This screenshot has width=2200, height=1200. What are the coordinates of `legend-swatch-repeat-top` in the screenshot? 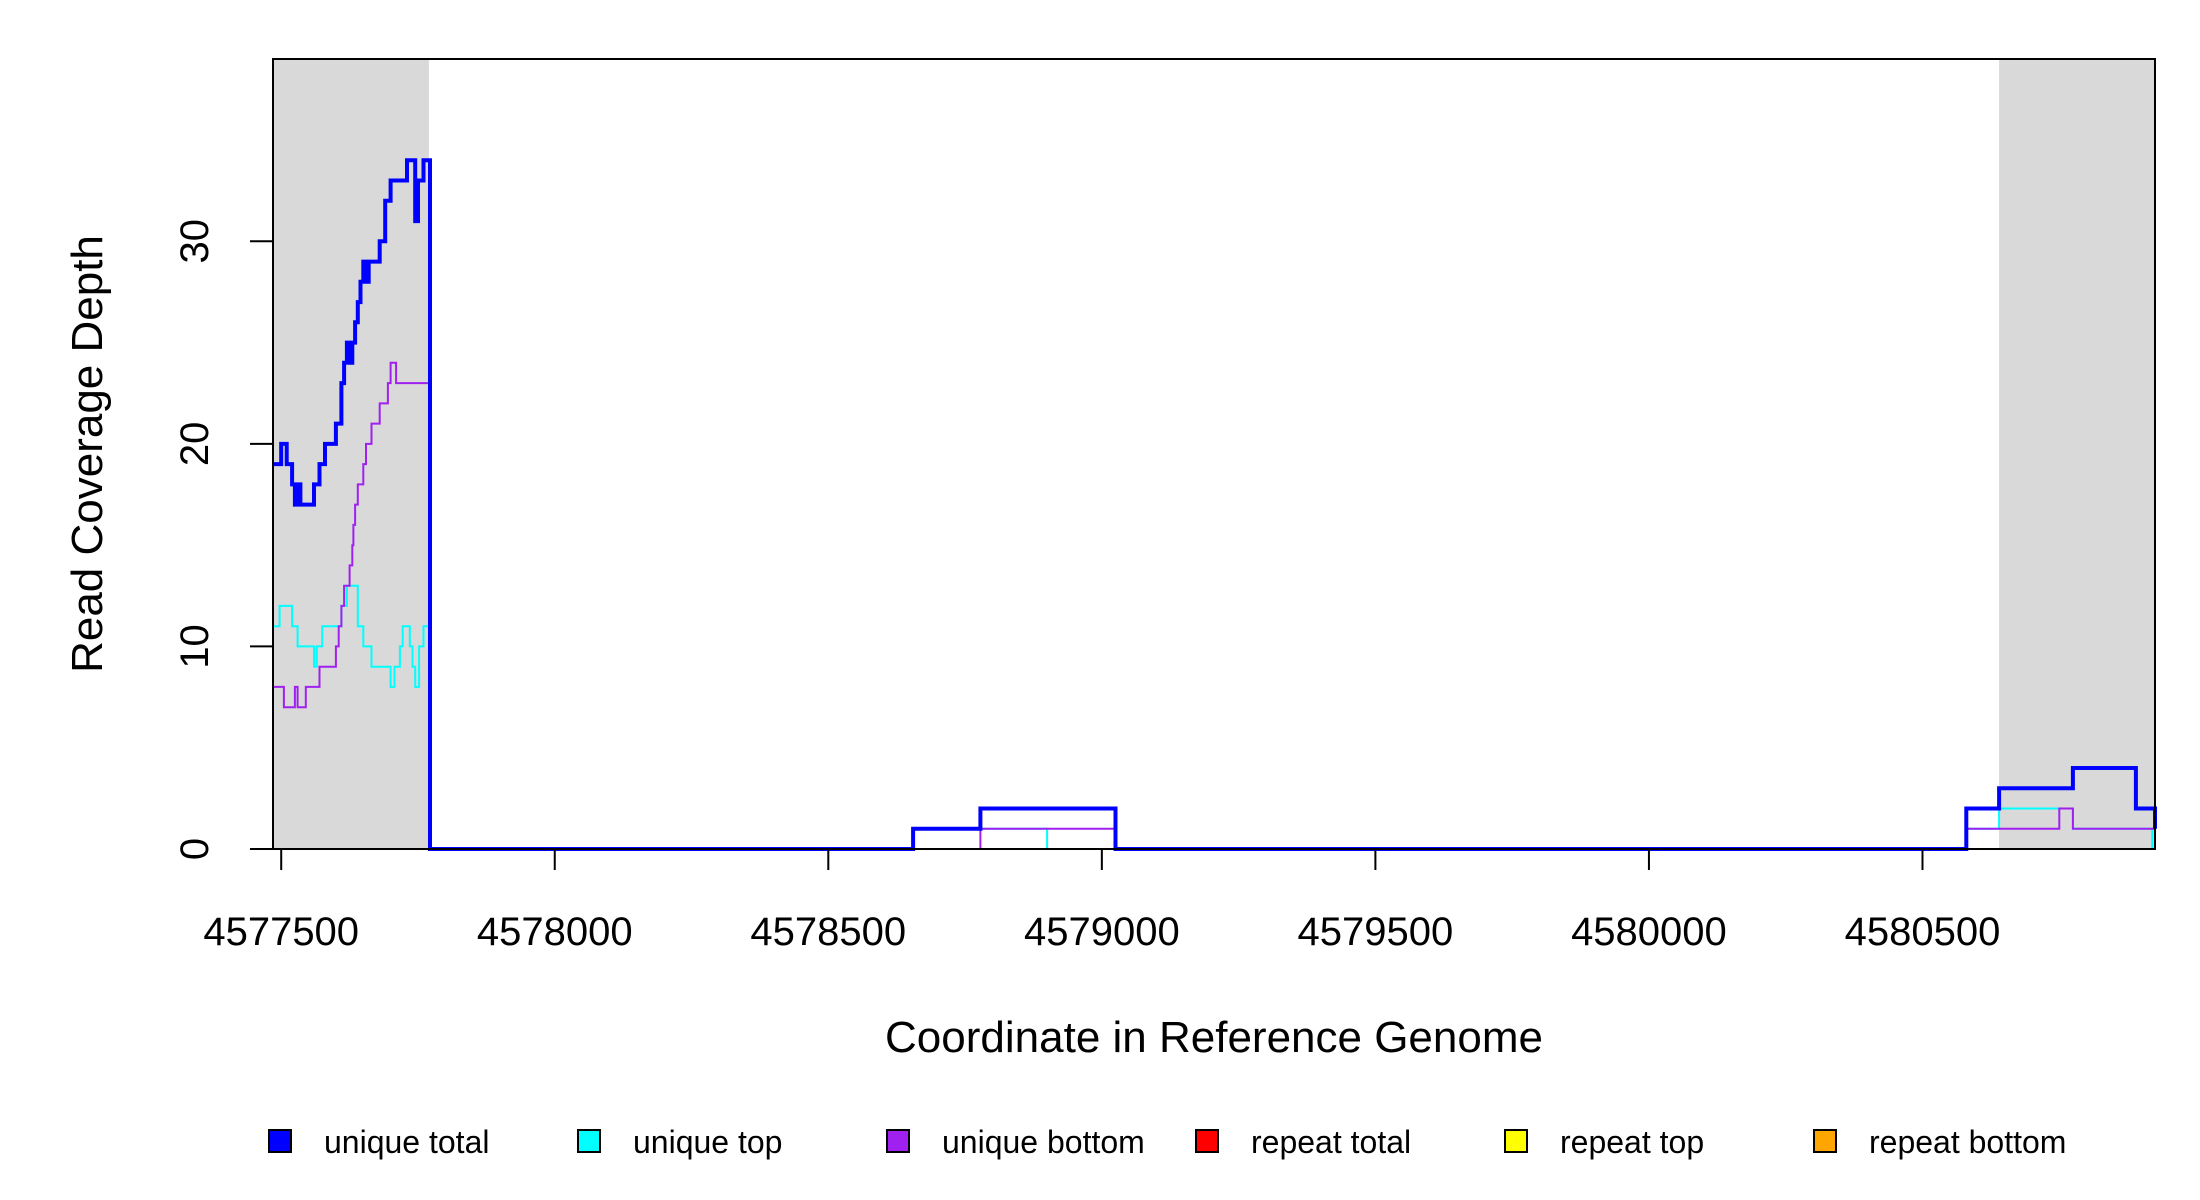 It's located at (1516, 1141).